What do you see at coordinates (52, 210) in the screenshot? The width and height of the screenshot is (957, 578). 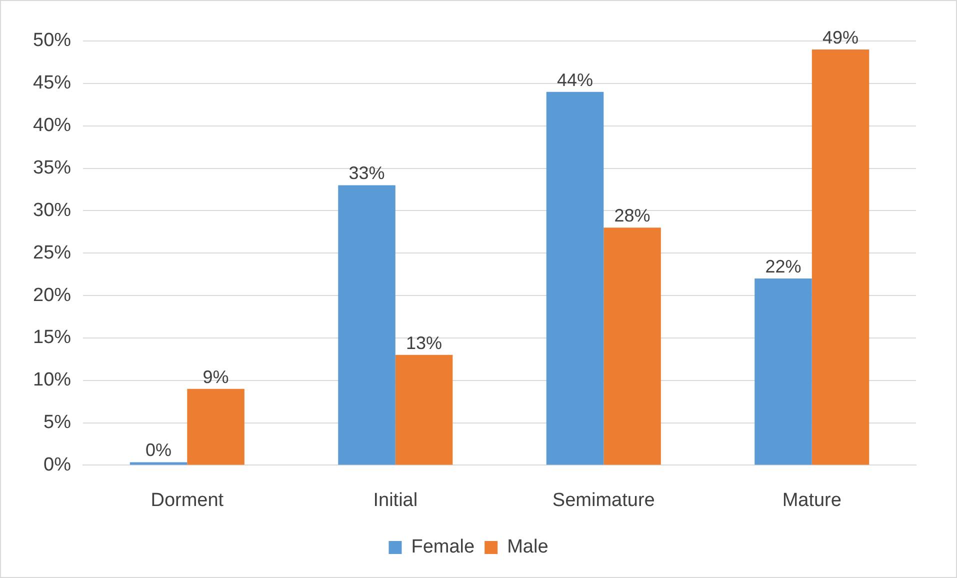 I see `y-tick-label: 30%` at bounding box center [52, 210].